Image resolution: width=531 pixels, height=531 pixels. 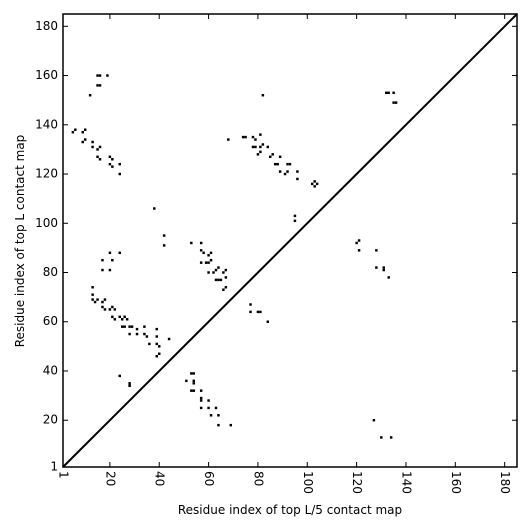 What do you see at coordinates (46, 75) in the screenshot?
I see `y-tick-label: 160` at bounding box center [46, 75].